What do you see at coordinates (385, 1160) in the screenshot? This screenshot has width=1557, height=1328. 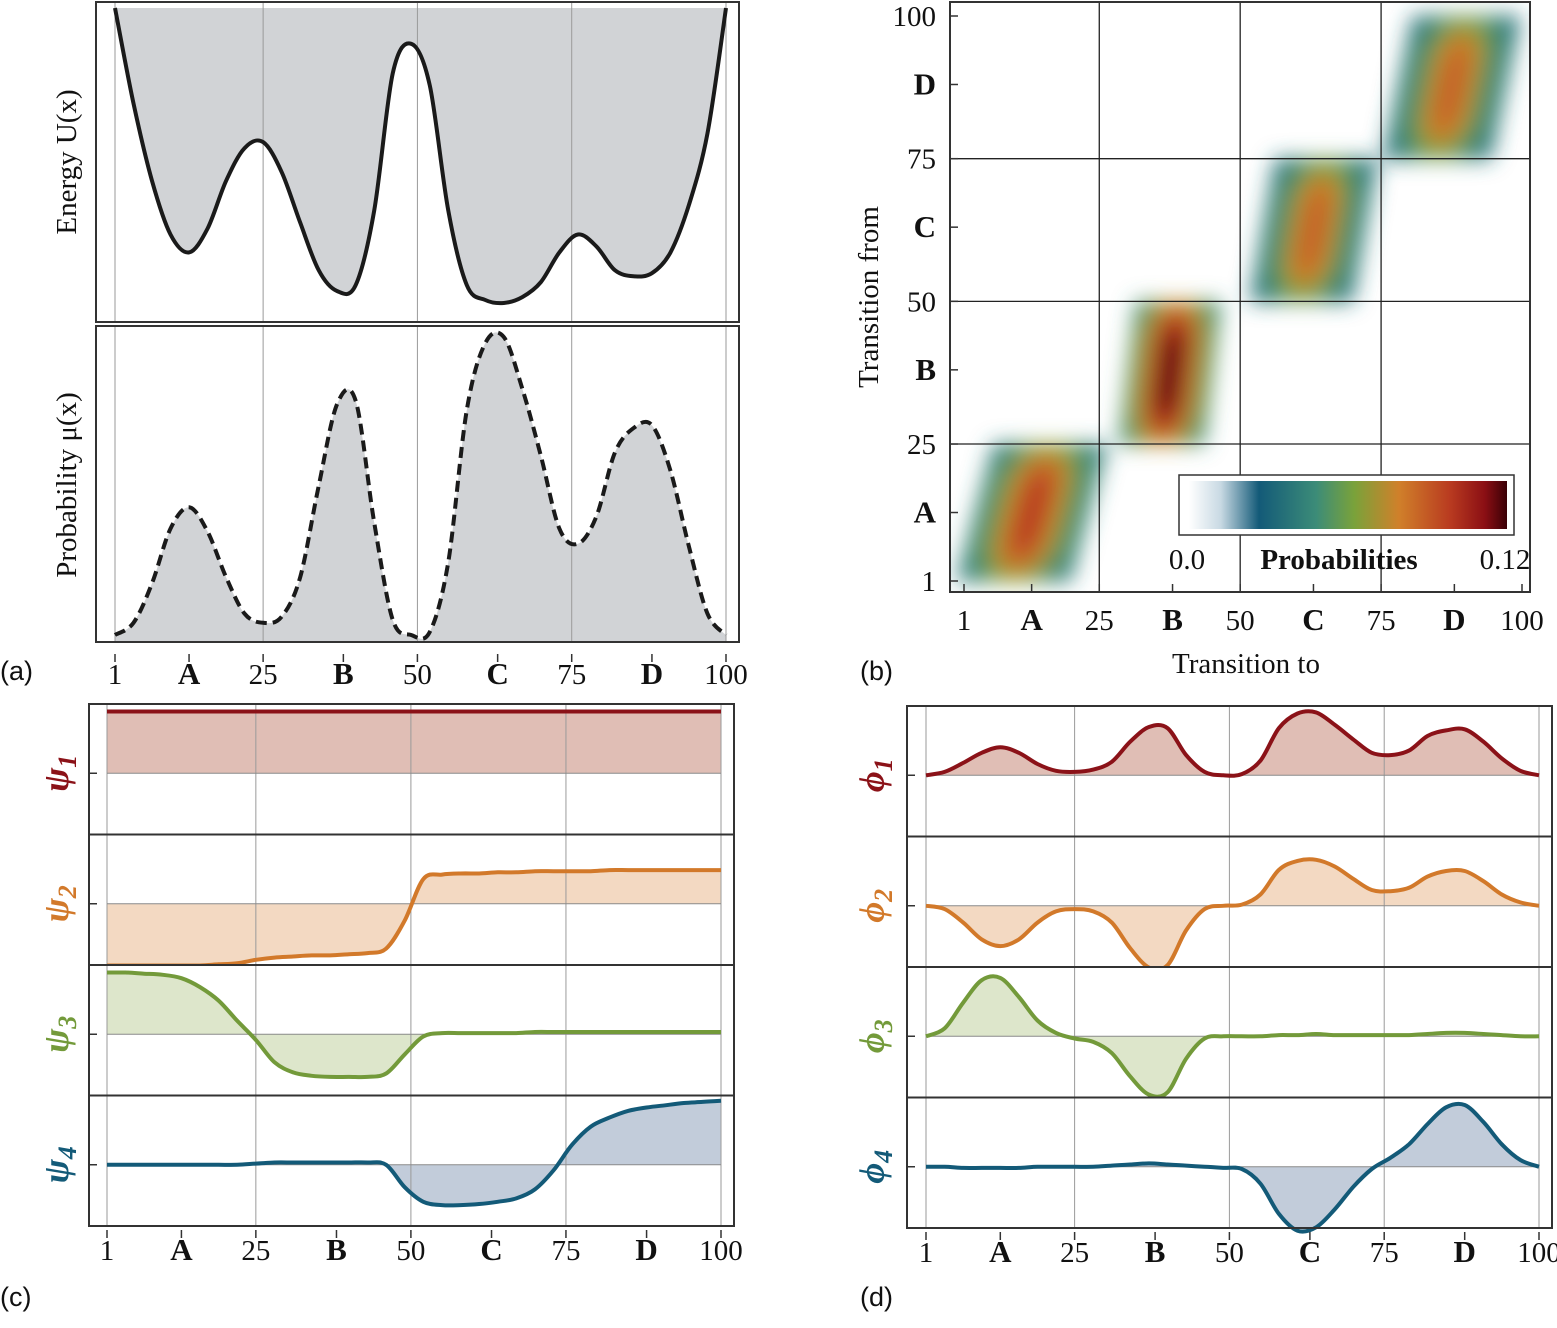 I see `psi-subplot-4: ψ4` at bounding box center [385, 1160].